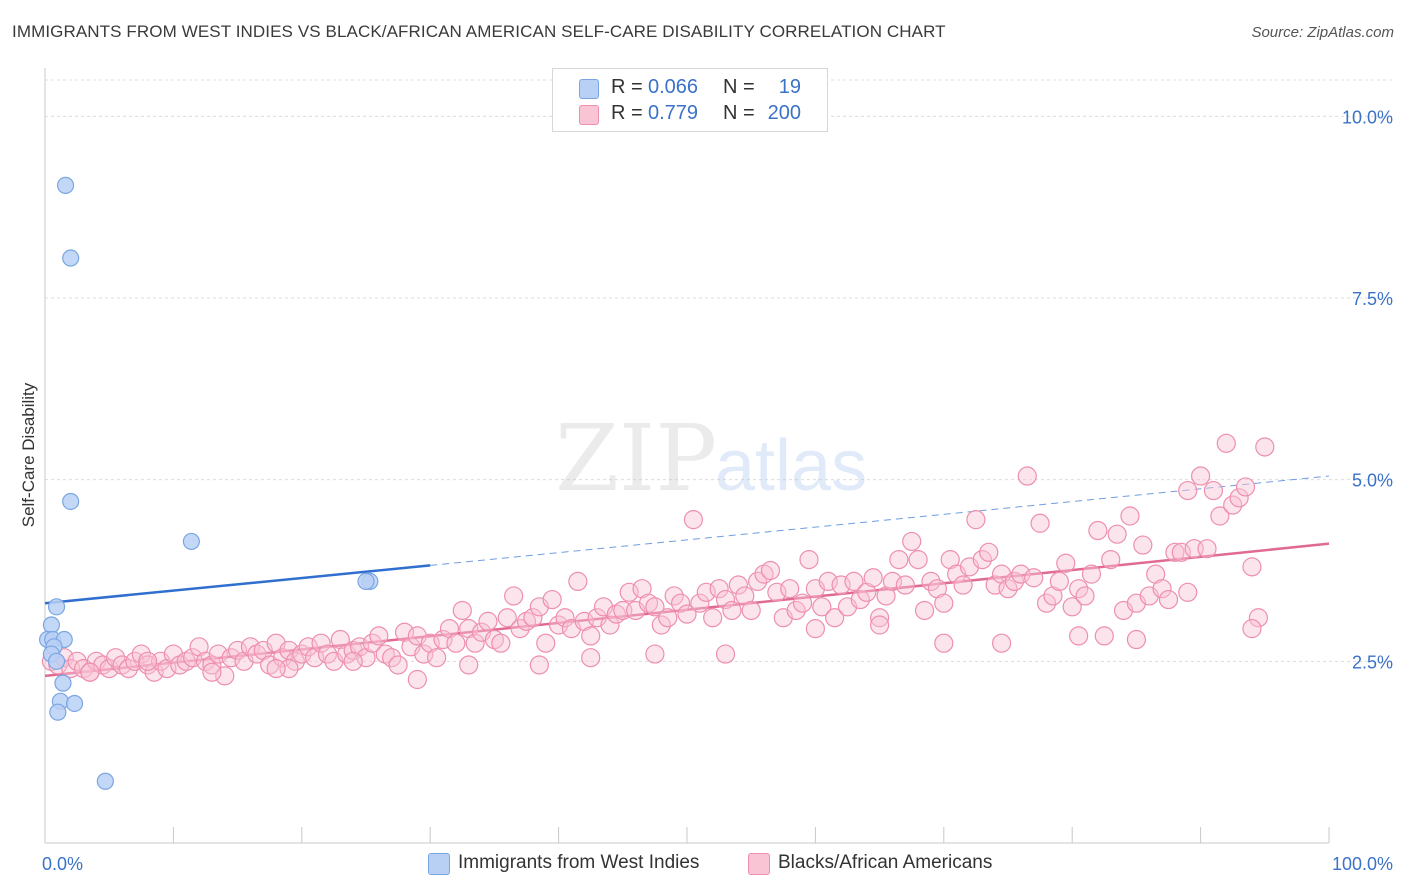 This screenshot has height=892, width=1406. What do you see at coordinates (1362, 864) in the screenshot?
I see `x-tick-label-max: 100.0%` at bounding box center [1362, 864].